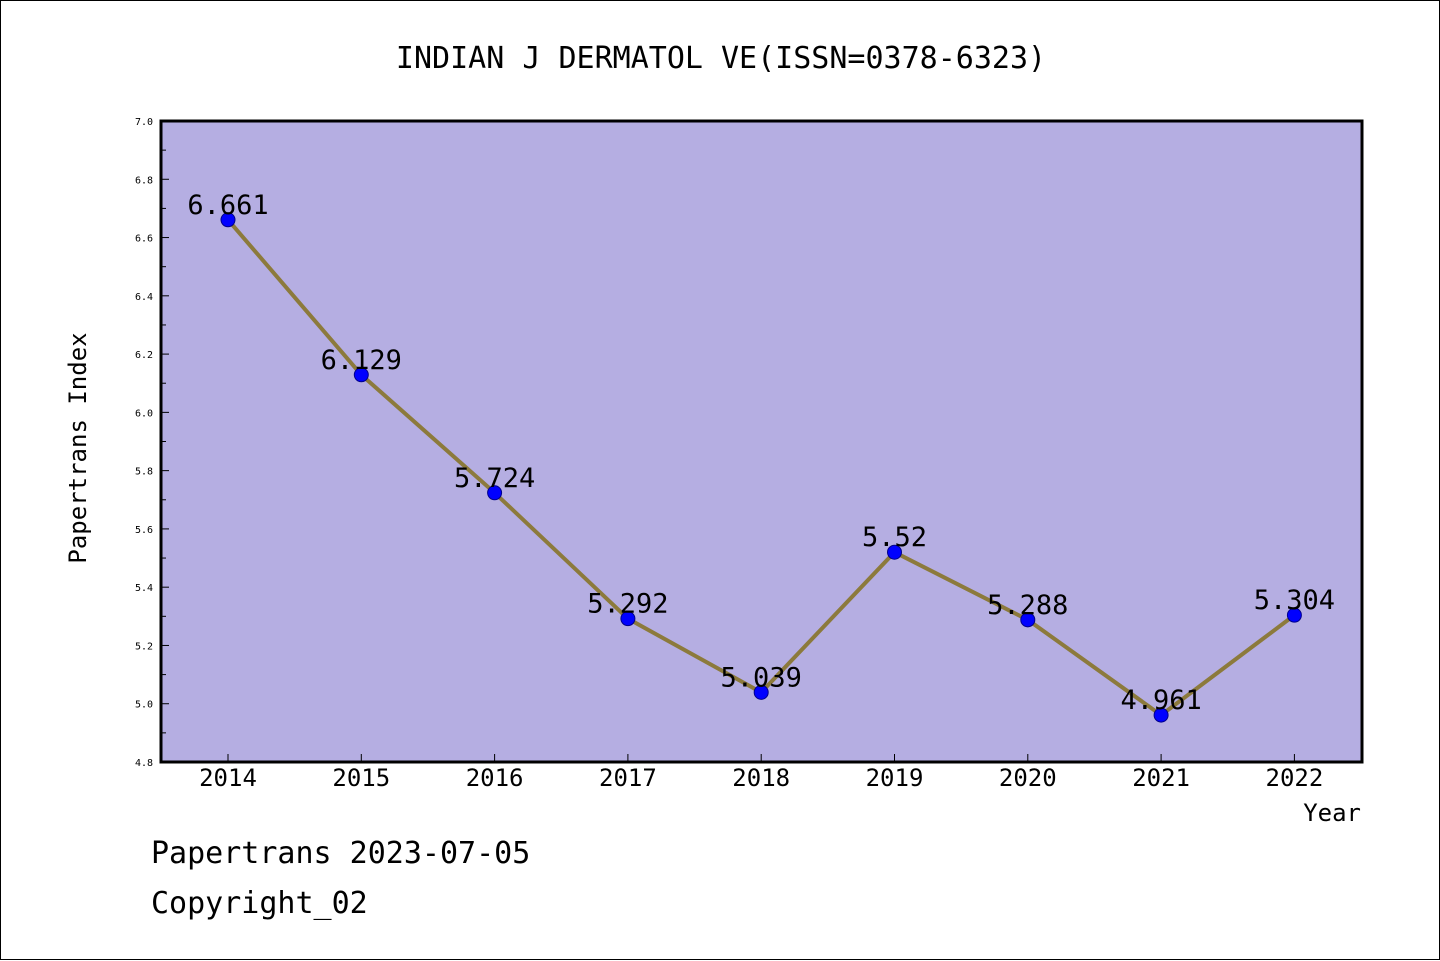  Describe the element at coordinates (1160, 700) in the screenshot. I see `data-label: 4.961` at that location.